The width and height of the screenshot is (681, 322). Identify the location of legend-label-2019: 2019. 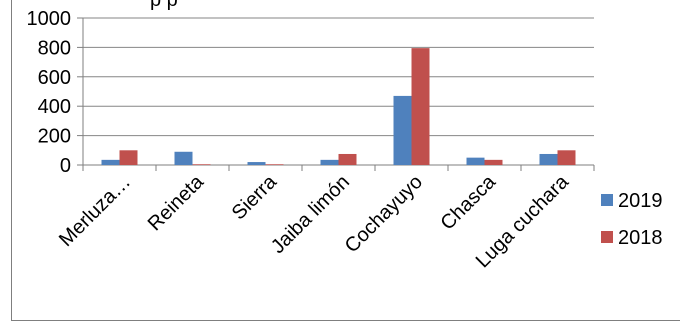
(640, 201).